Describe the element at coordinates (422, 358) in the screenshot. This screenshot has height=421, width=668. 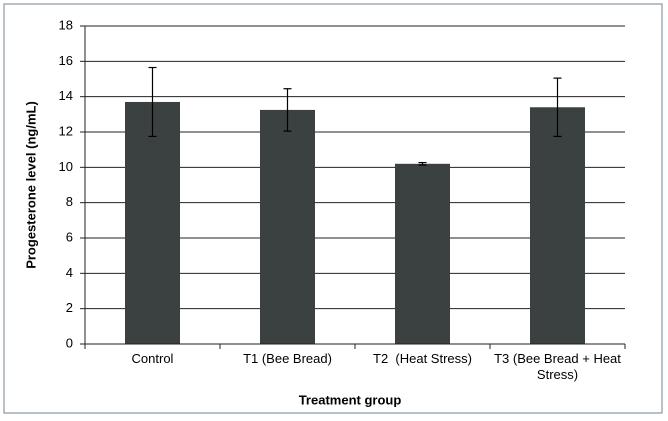
I see `x-tick-label: T2 (Heat Stress)` at that location.